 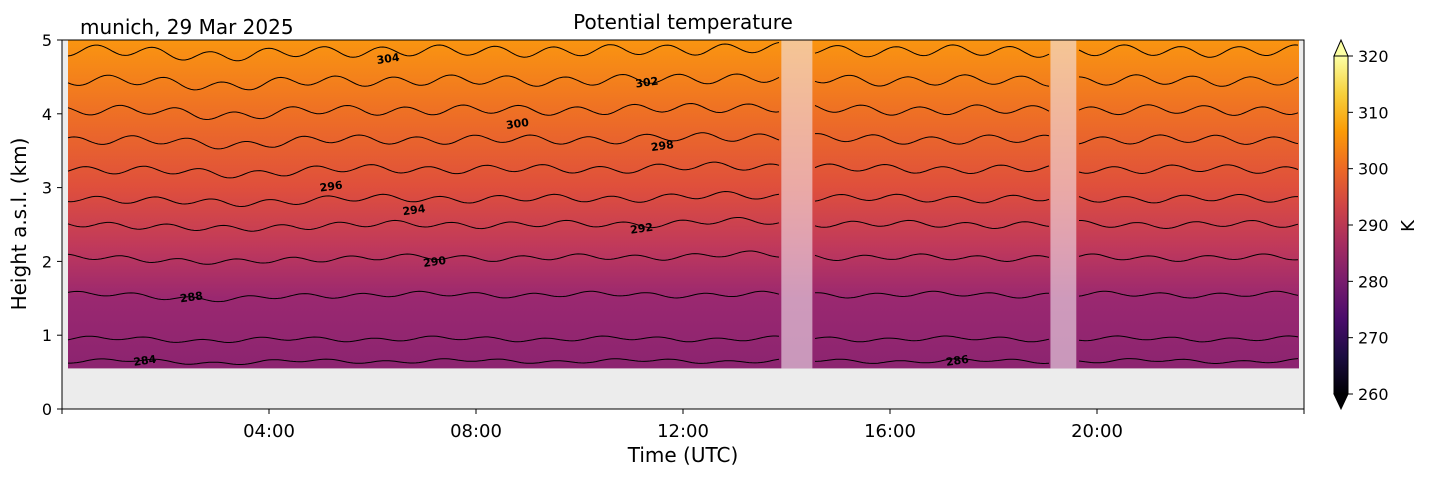 What do you see at coordinates (1373, 56) in the screenshot?
I see `colorbar-tick-label: 320` at bounding box center [1373, 56].